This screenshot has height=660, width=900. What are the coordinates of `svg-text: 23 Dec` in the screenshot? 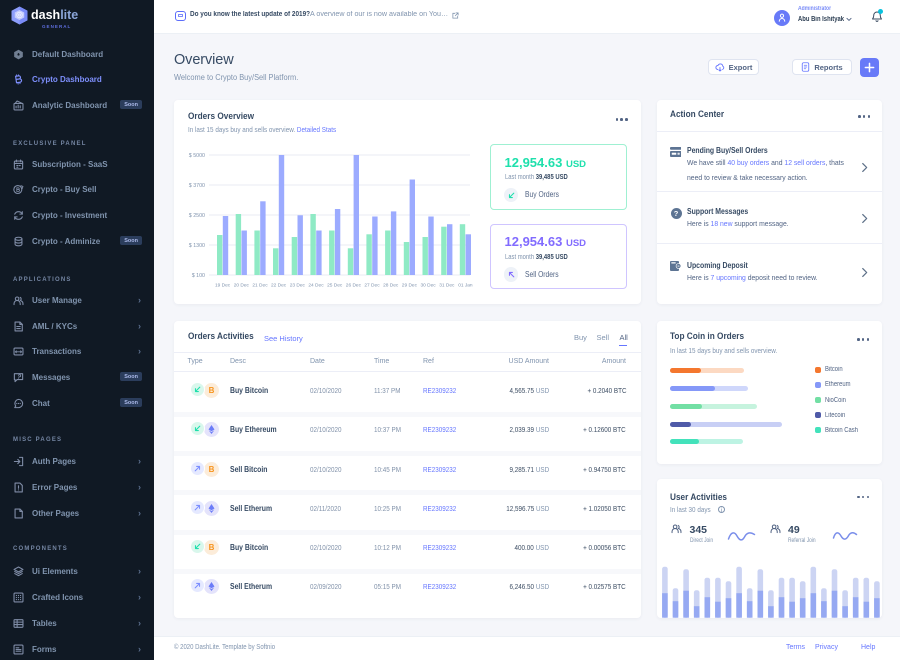 It's located at (298, 286).